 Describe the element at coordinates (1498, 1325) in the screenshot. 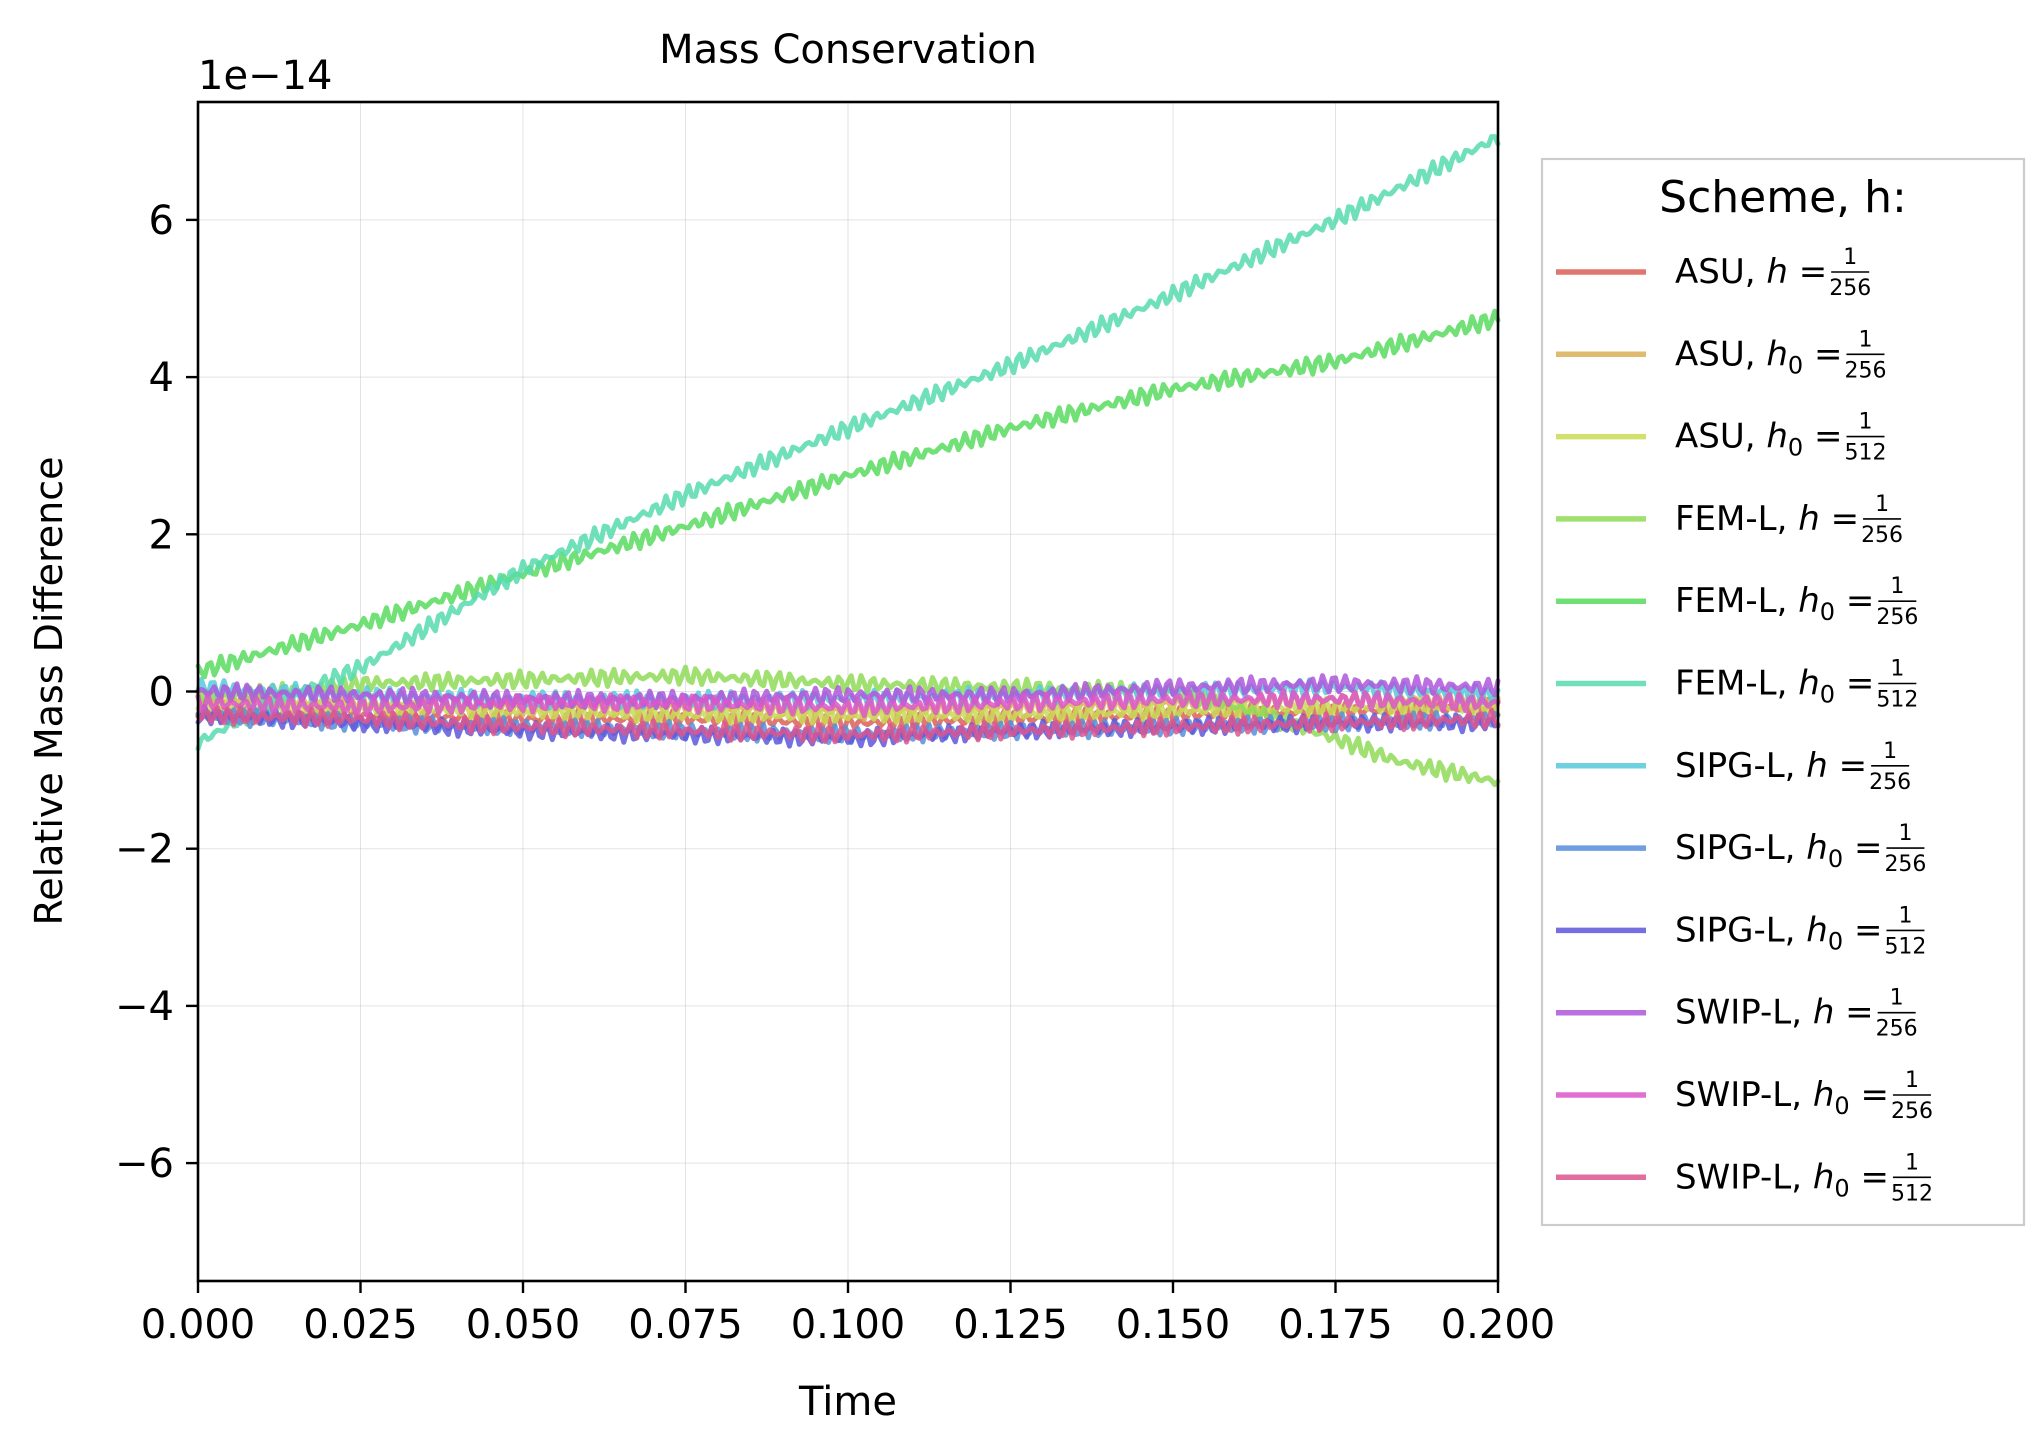

I see `x-tick-label: 0.200` at that location.